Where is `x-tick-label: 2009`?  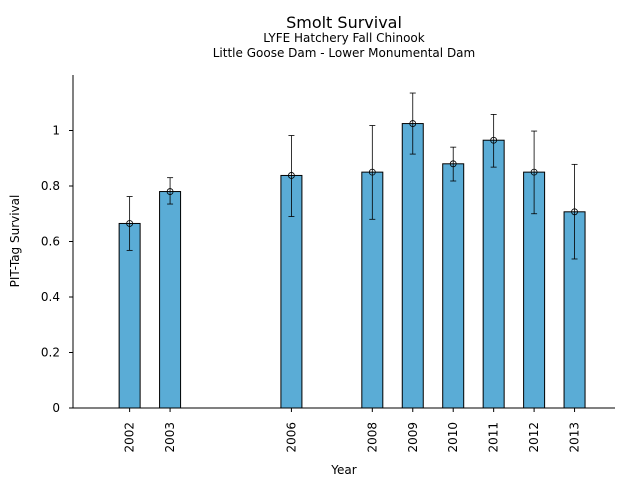
x-tick-label: 2009 is located at coordinates (413, 437).